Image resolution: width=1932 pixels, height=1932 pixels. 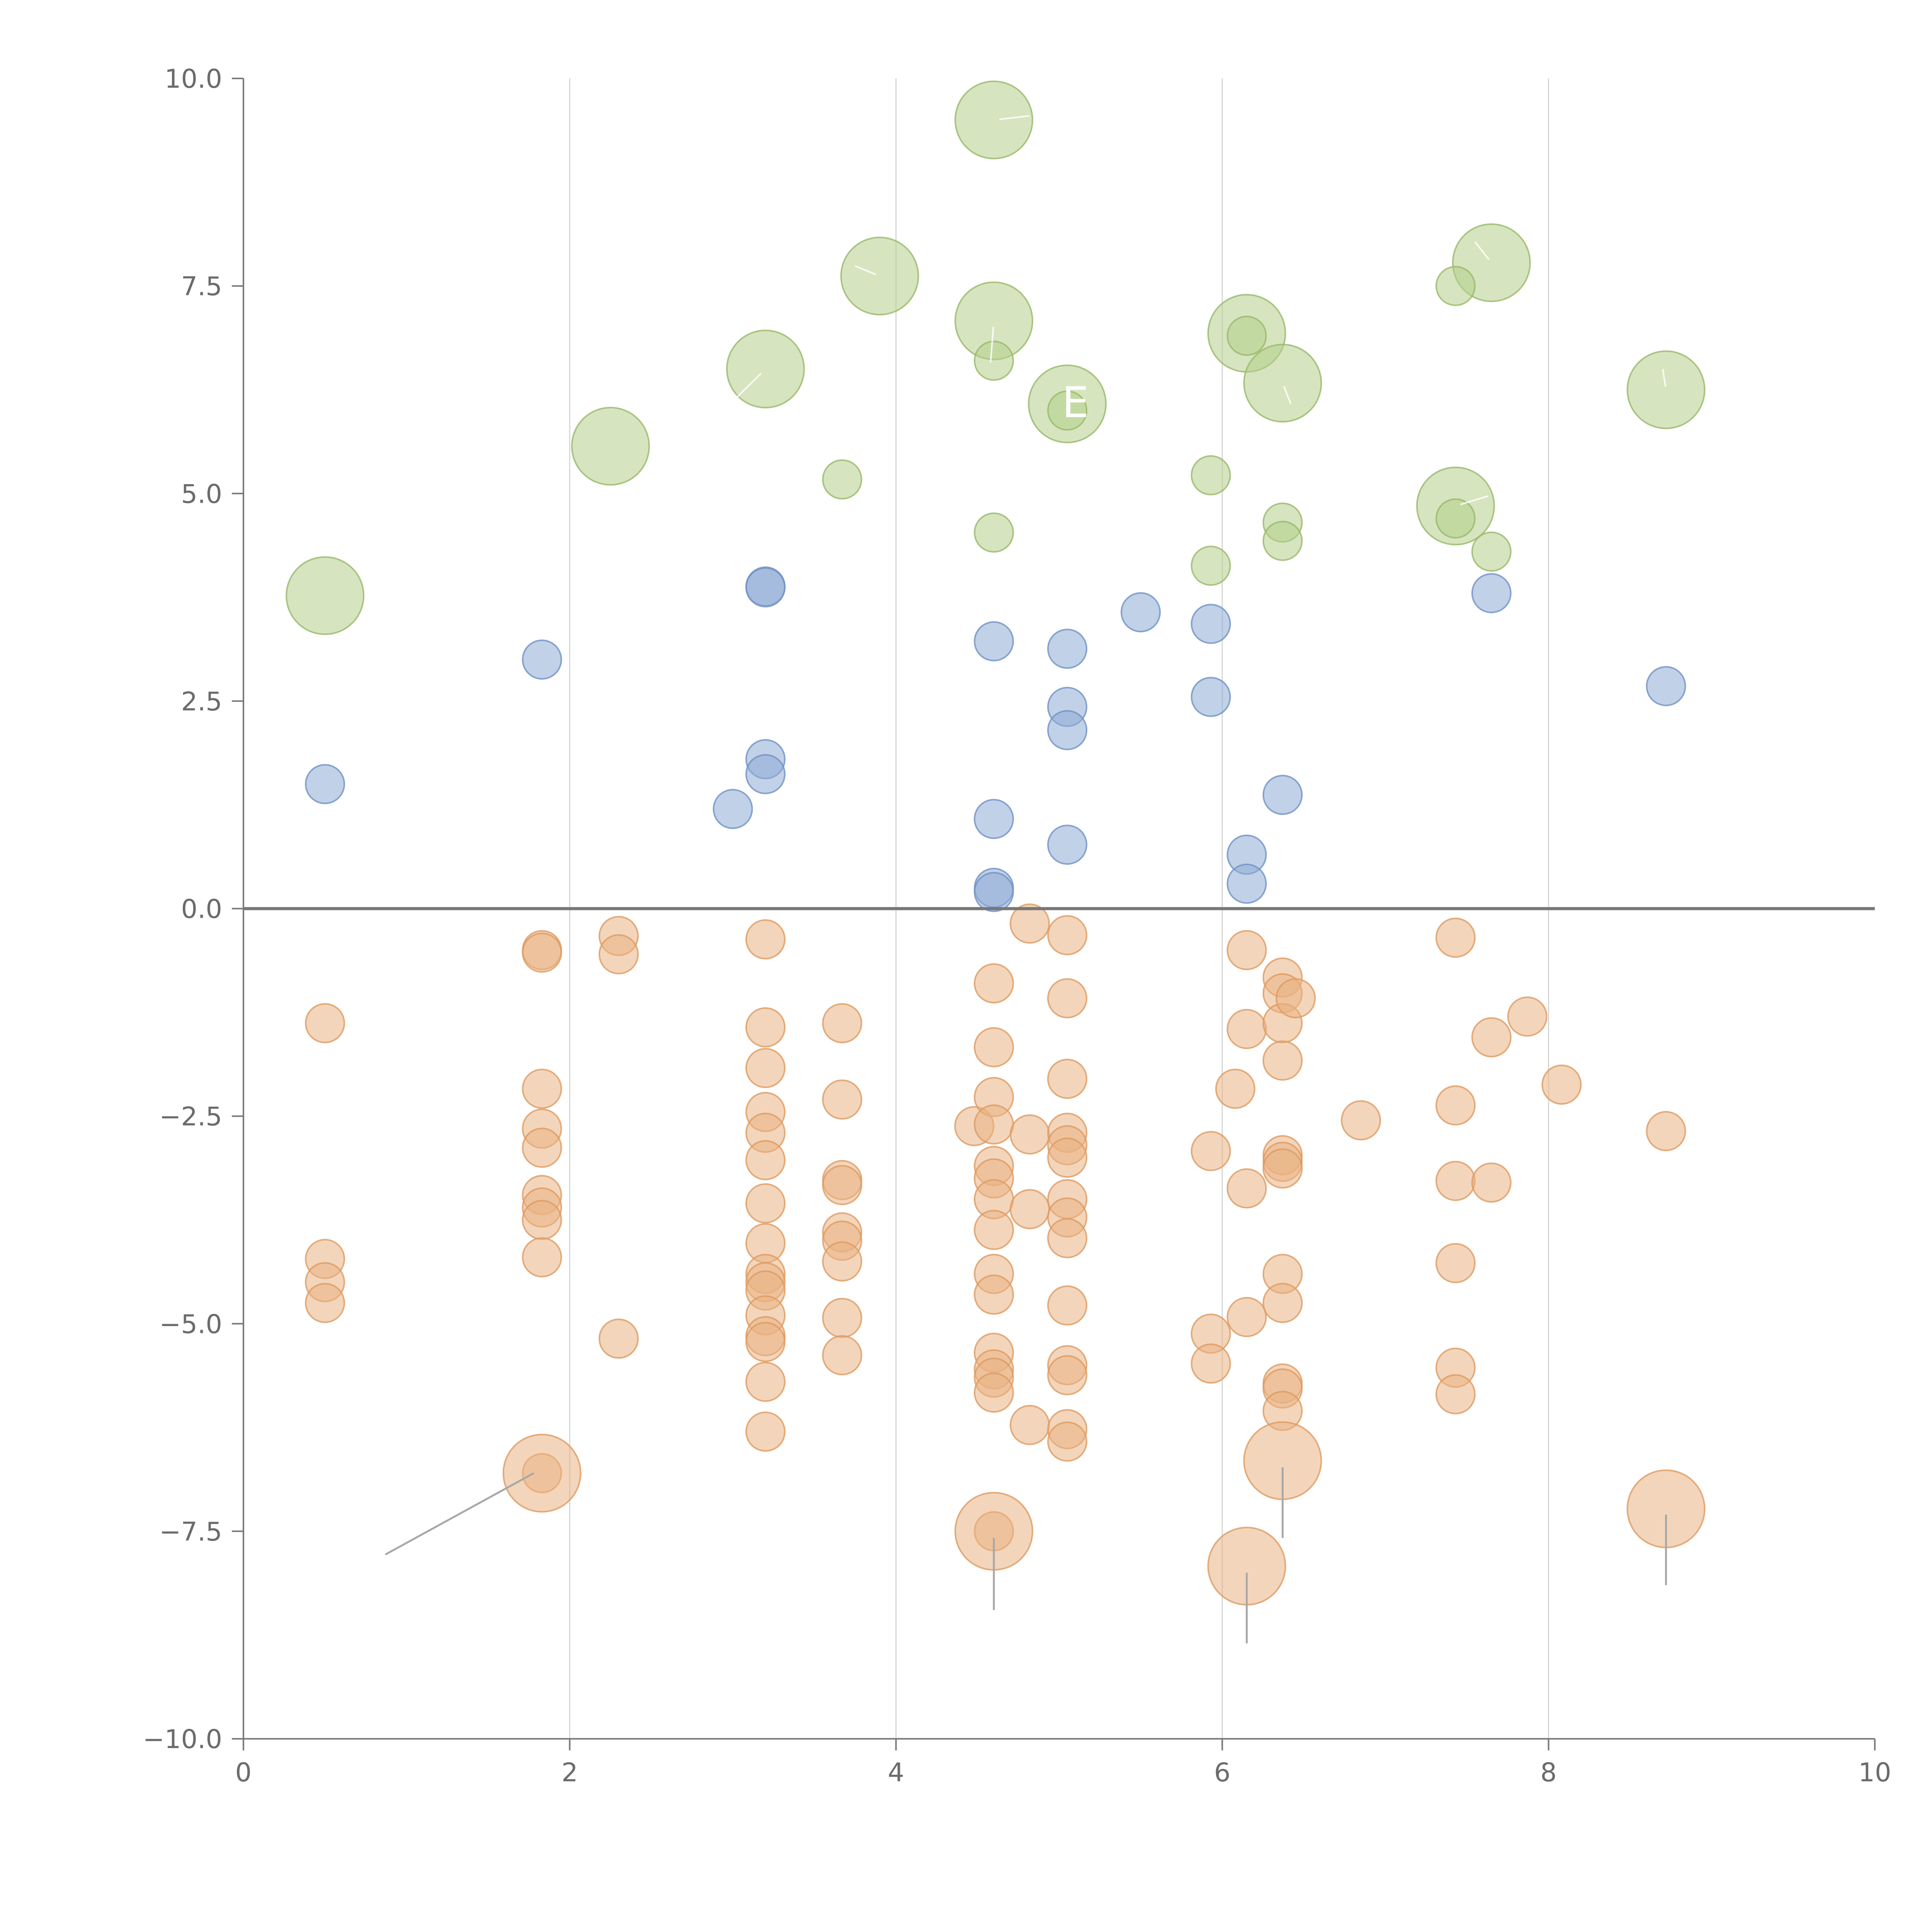 What do you see at coordinates (570, 1772) in the screenshot?
I see `x-tick-label: 2` at bounding box center [570, 1772].